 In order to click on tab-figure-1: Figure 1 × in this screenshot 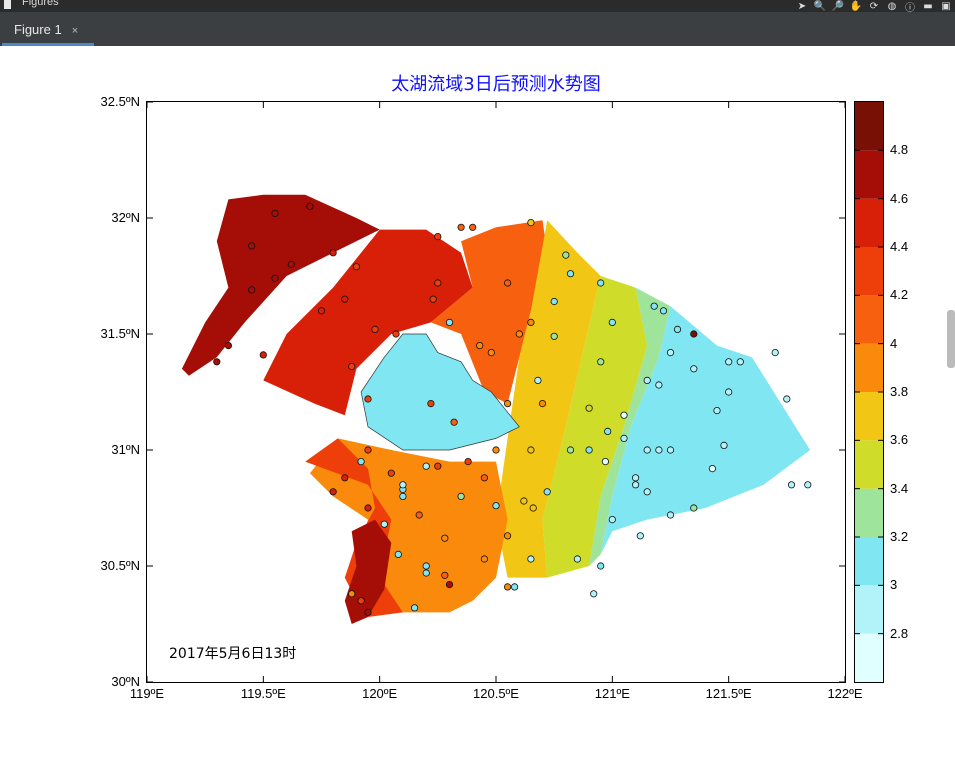, I will do `click(48, 31)`.